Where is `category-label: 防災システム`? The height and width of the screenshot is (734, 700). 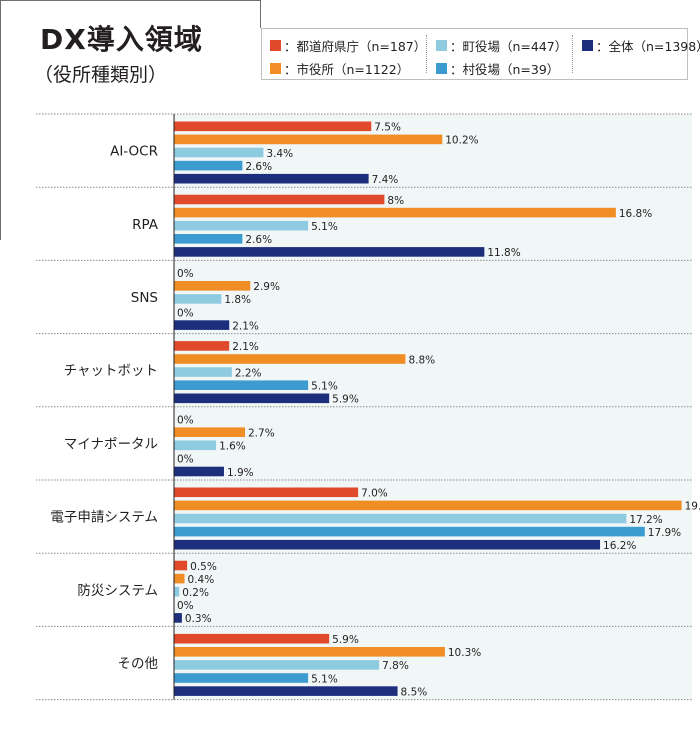 category-label: 防災システム is located at coordinates (117, 591).